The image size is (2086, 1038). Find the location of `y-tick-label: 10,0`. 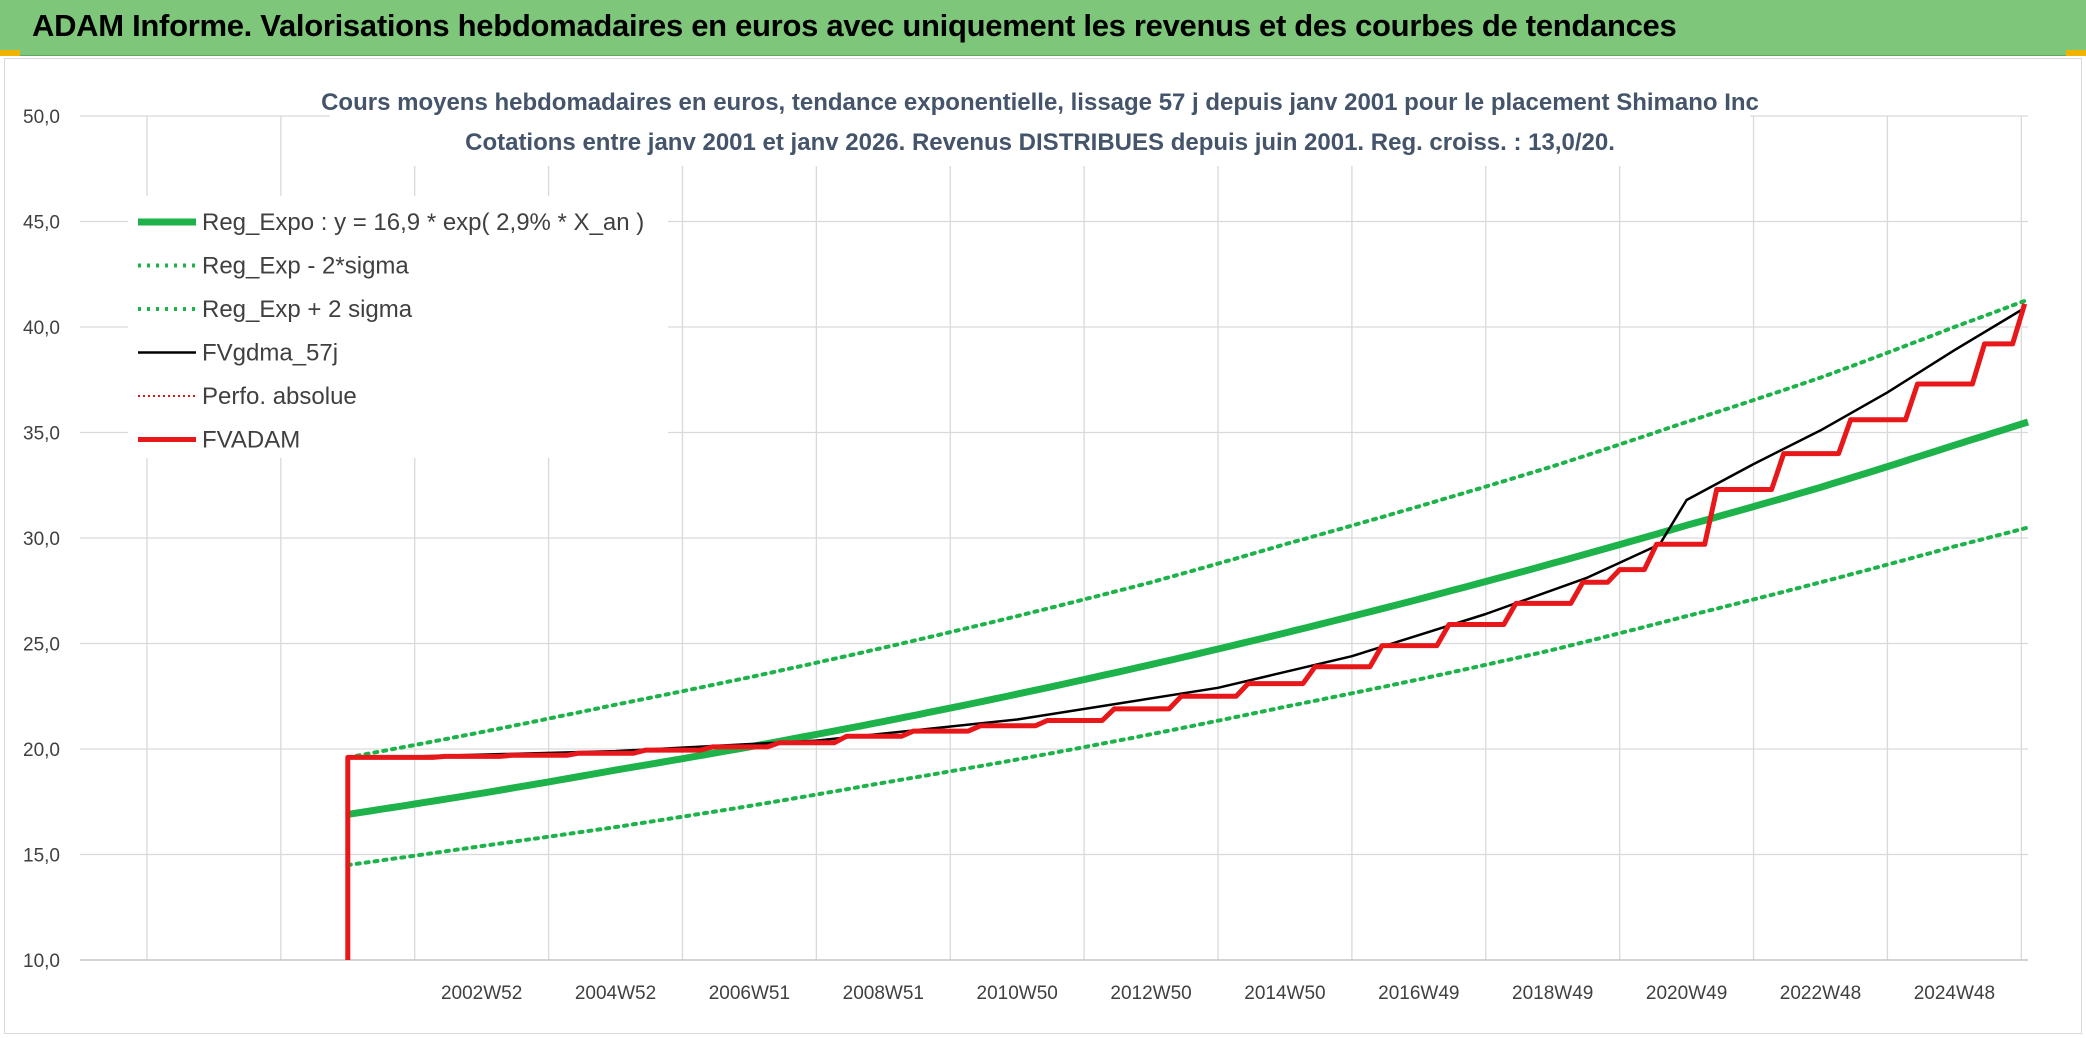

y-tick-label: 10,0 is located at coordinates (41, 961).